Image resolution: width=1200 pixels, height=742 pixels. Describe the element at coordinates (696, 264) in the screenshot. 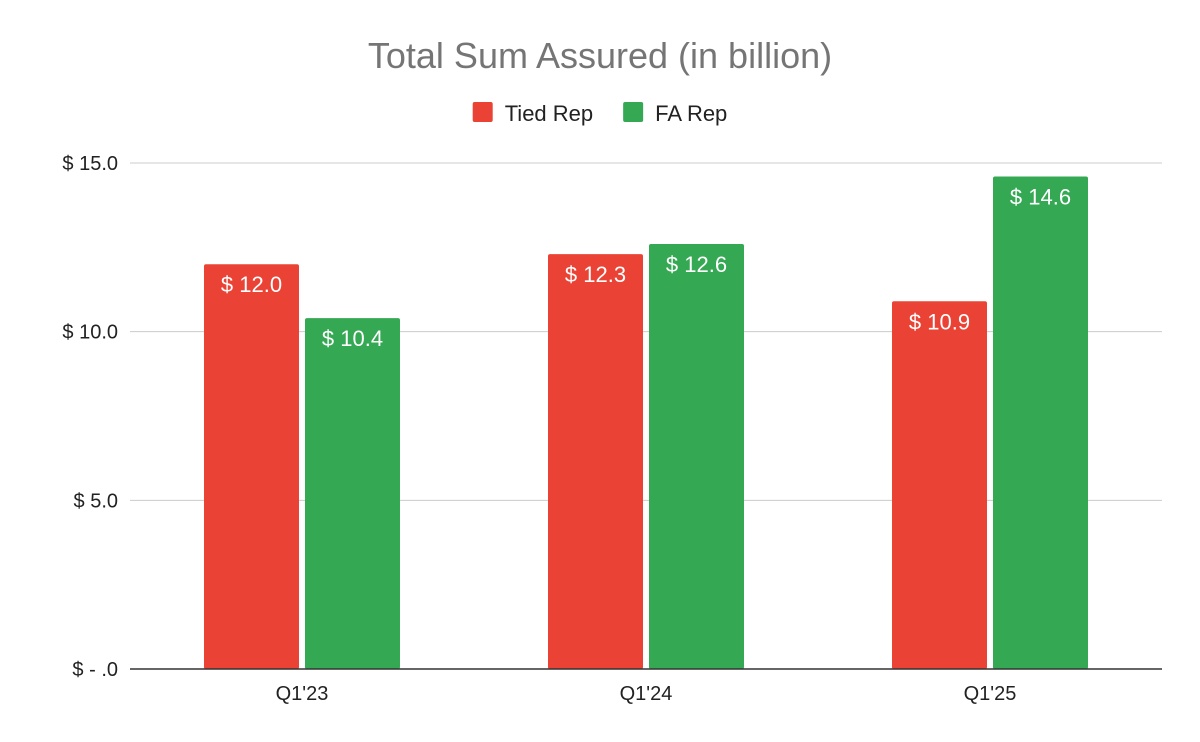

I see `data-label: $ 12.6` at that location.